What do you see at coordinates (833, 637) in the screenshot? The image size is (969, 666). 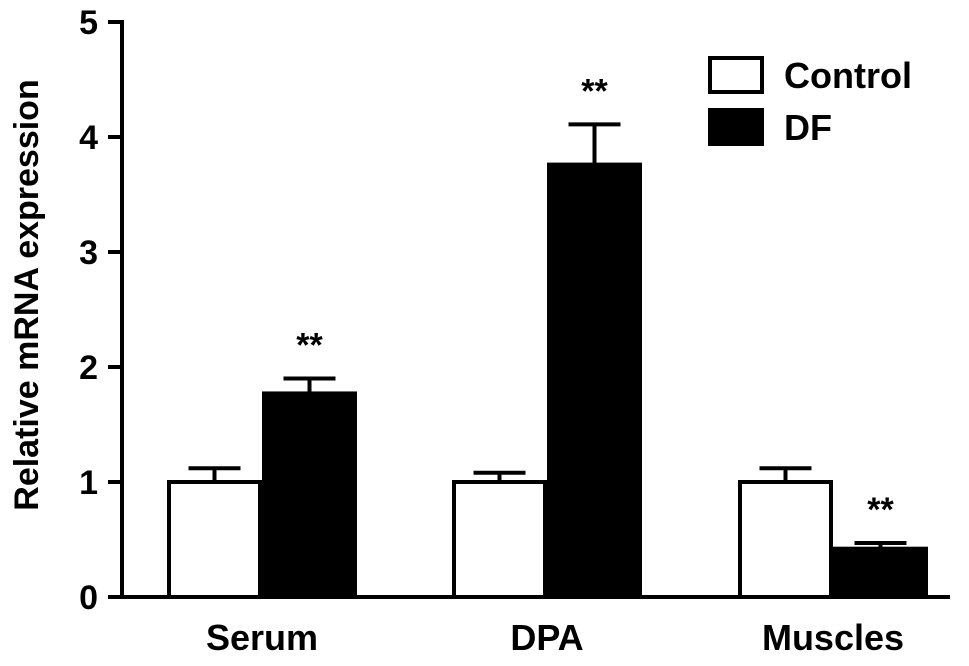 I see `x-category-label: Muscles` at bounding box center [833, 637].